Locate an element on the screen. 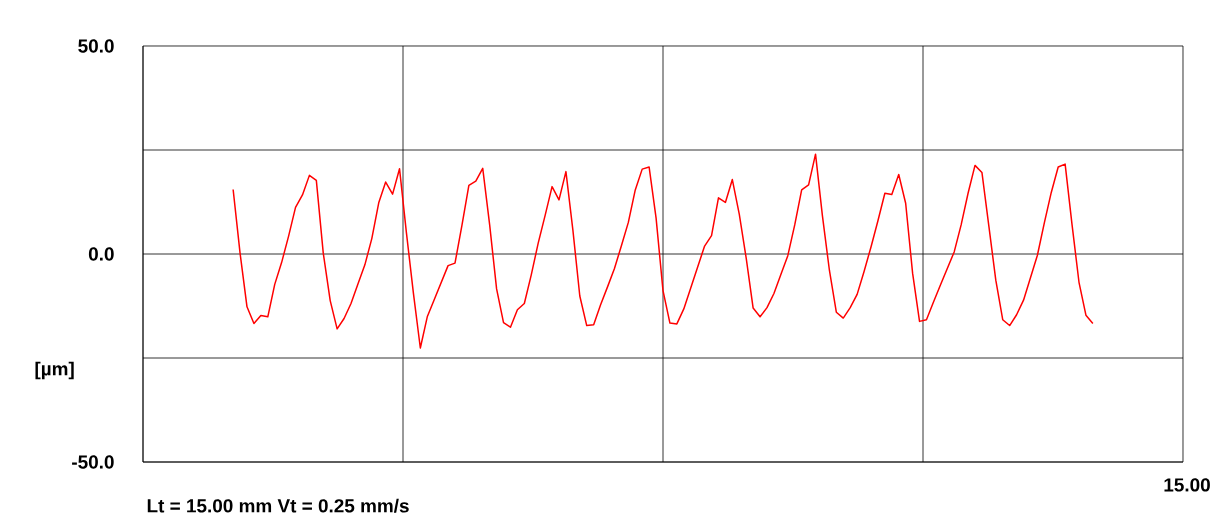  y-tick-label: 50.0 is located at coordinates (96, 46).